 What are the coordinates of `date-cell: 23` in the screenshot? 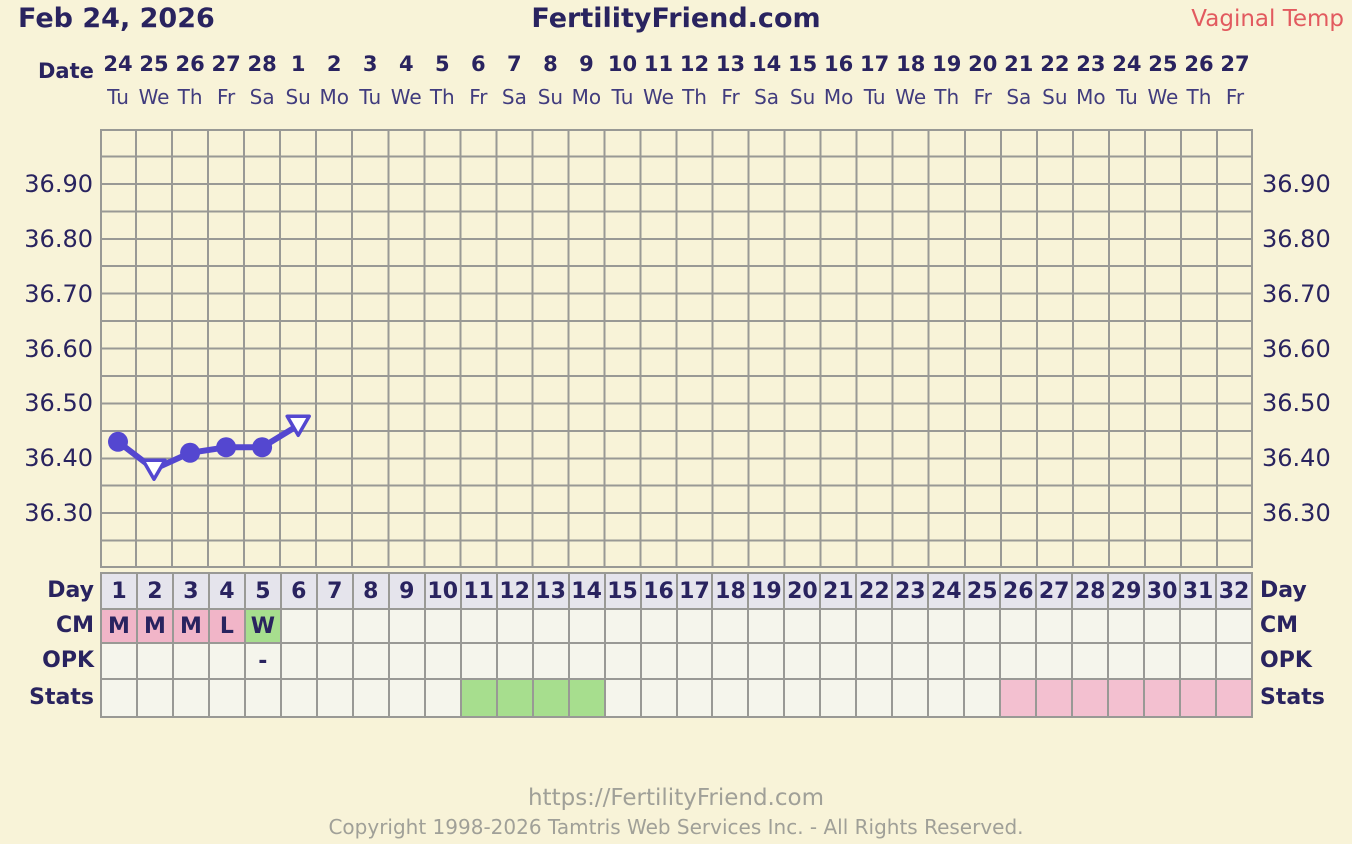 It's located at (1091, 64).